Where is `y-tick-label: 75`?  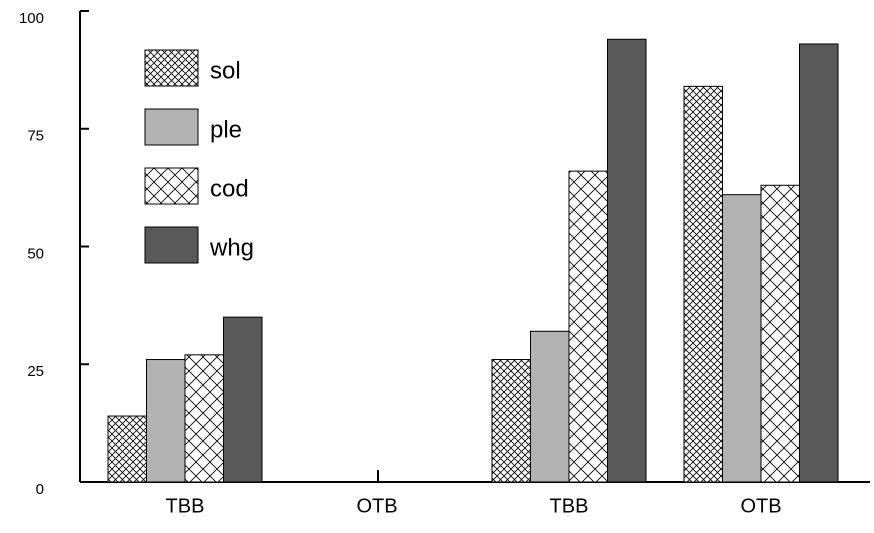
y-tick-label: 75 is located at coordinates (35, 136).